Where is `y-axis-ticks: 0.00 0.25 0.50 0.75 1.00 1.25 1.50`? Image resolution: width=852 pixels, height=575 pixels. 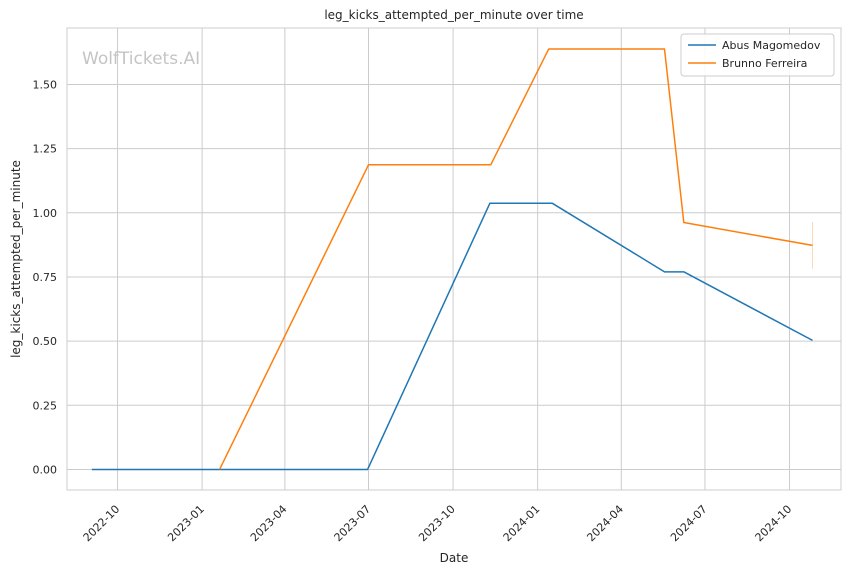
y-axis-ticks: 0.00 0.25 0.50 0.75 1.00 1.25 1.50 is located at coordinates (45, 277).